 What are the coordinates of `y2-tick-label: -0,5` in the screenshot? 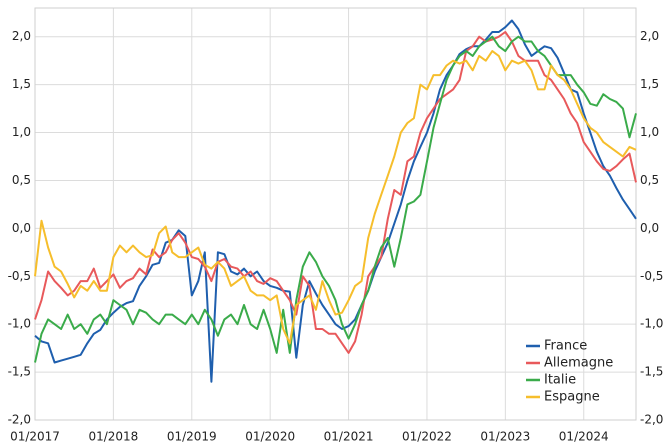 It's located at (651, 276).